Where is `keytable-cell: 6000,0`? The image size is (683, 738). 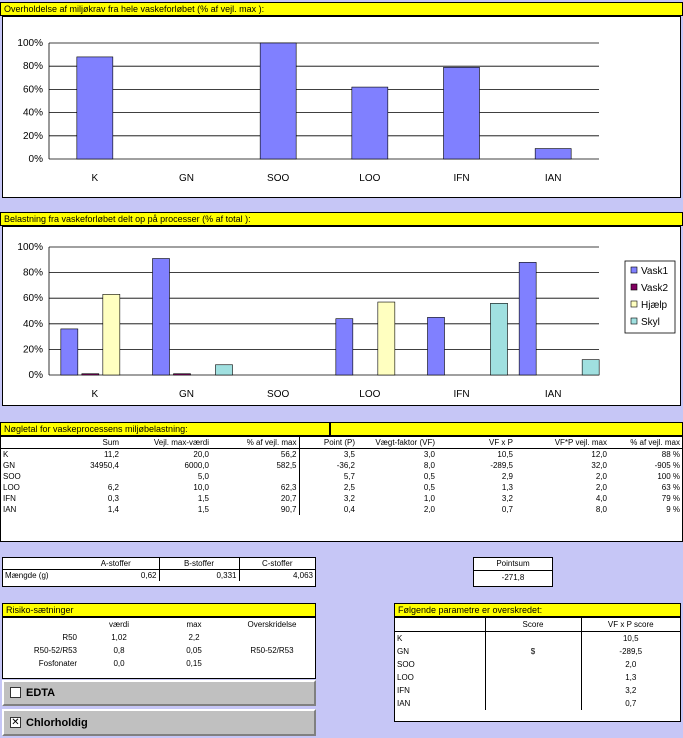 keytable-cell: 6000,0 is located at coordinates (196, 465).